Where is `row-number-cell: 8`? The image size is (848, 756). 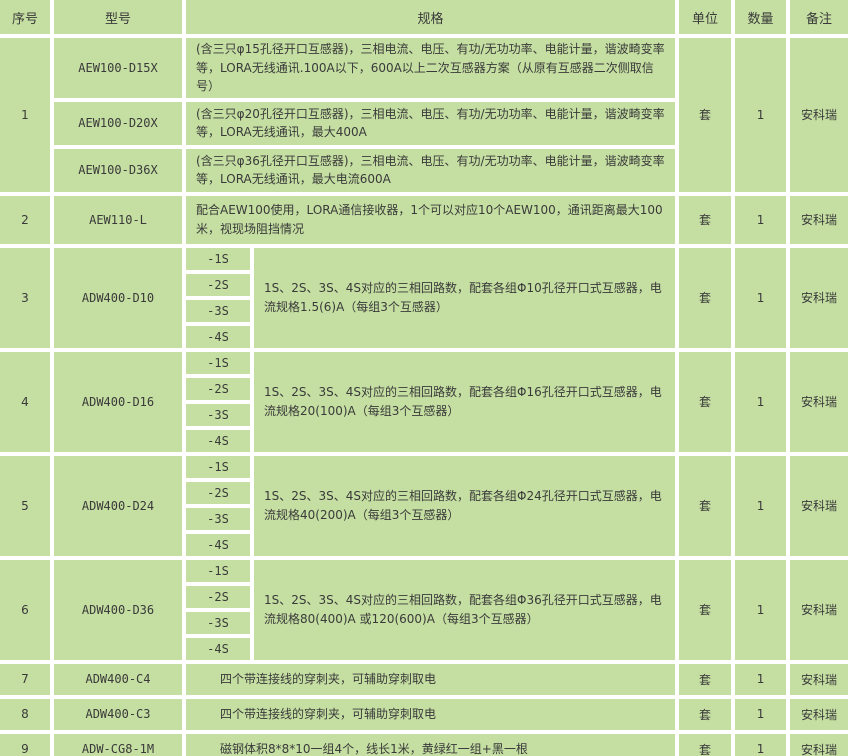
row-number-cell: 8 is located at coordinates (25, 714).